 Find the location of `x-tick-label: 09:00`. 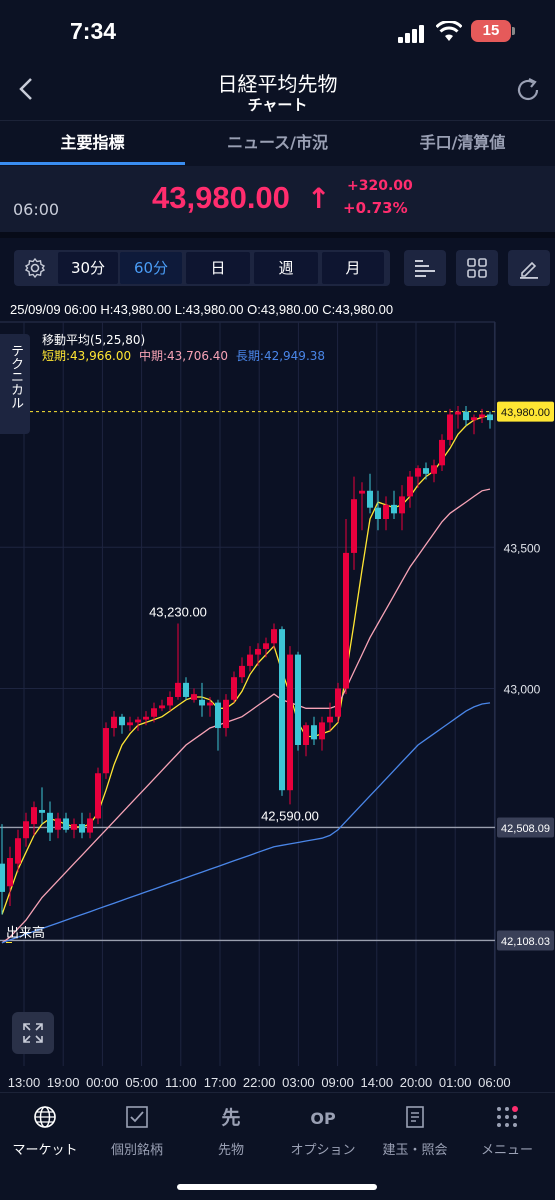

x-tick-label: 09:00 is located at coordinates (337, 1082).